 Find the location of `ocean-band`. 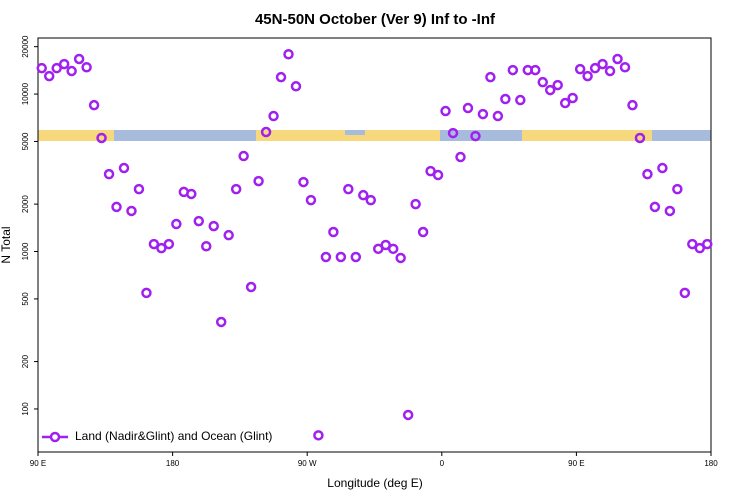

ocean-band is located at coordinates (355, 132).